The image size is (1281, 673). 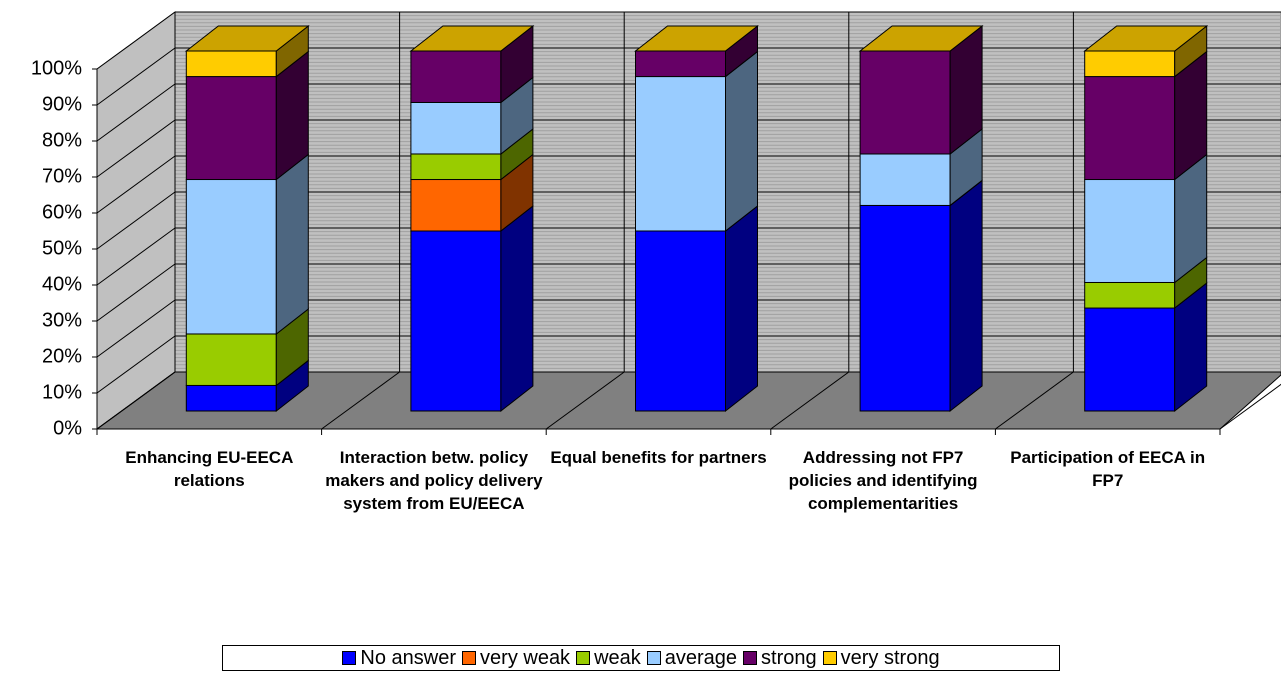 I want to click on legend-item: very strong, so click(x=881, y=658).